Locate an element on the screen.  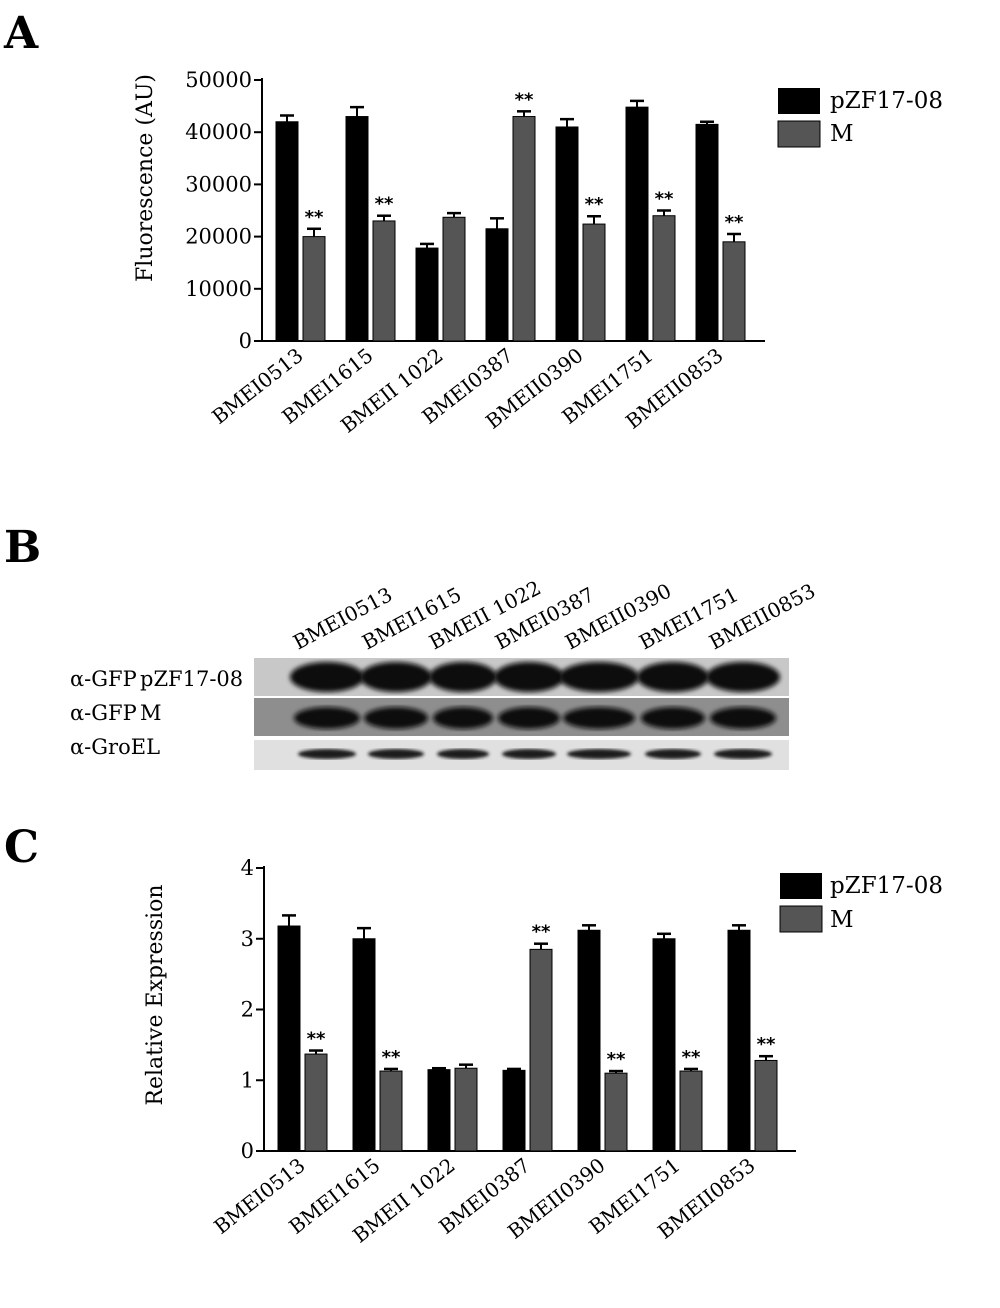
blot-band-groel-bmei0387 is located at coordinates (529, 754).